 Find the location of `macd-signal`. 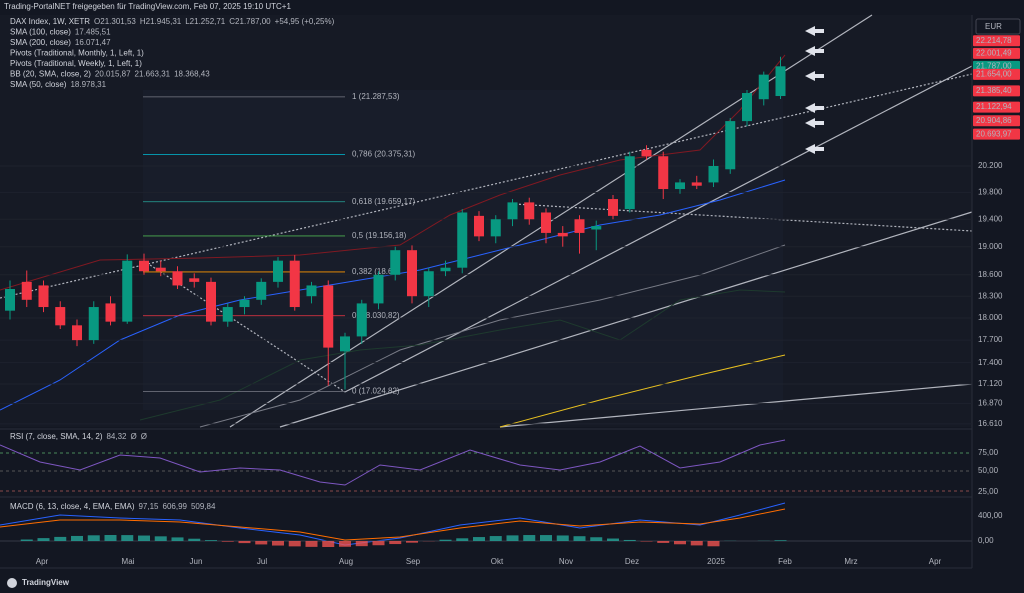

macd-signal is located at coordinates (393, 524).